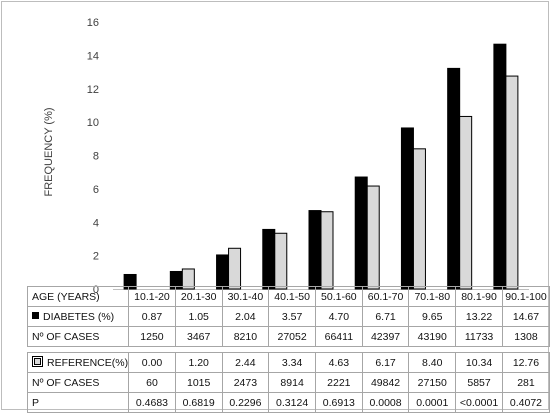  Describe the element at coordinates (385, 336) in the screenshot. I see `table-cell: 42397` at that location.